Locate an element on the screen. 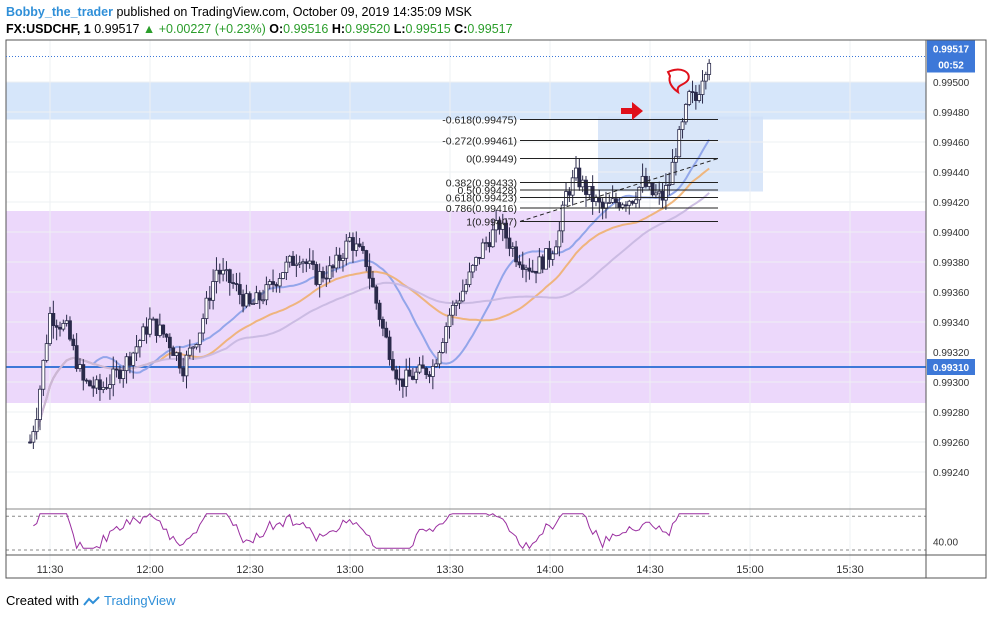 Image resolution: width=988 pixels, height=618 pixels. last-price-tag: 0.99517 is located at coordinates (951, 48).